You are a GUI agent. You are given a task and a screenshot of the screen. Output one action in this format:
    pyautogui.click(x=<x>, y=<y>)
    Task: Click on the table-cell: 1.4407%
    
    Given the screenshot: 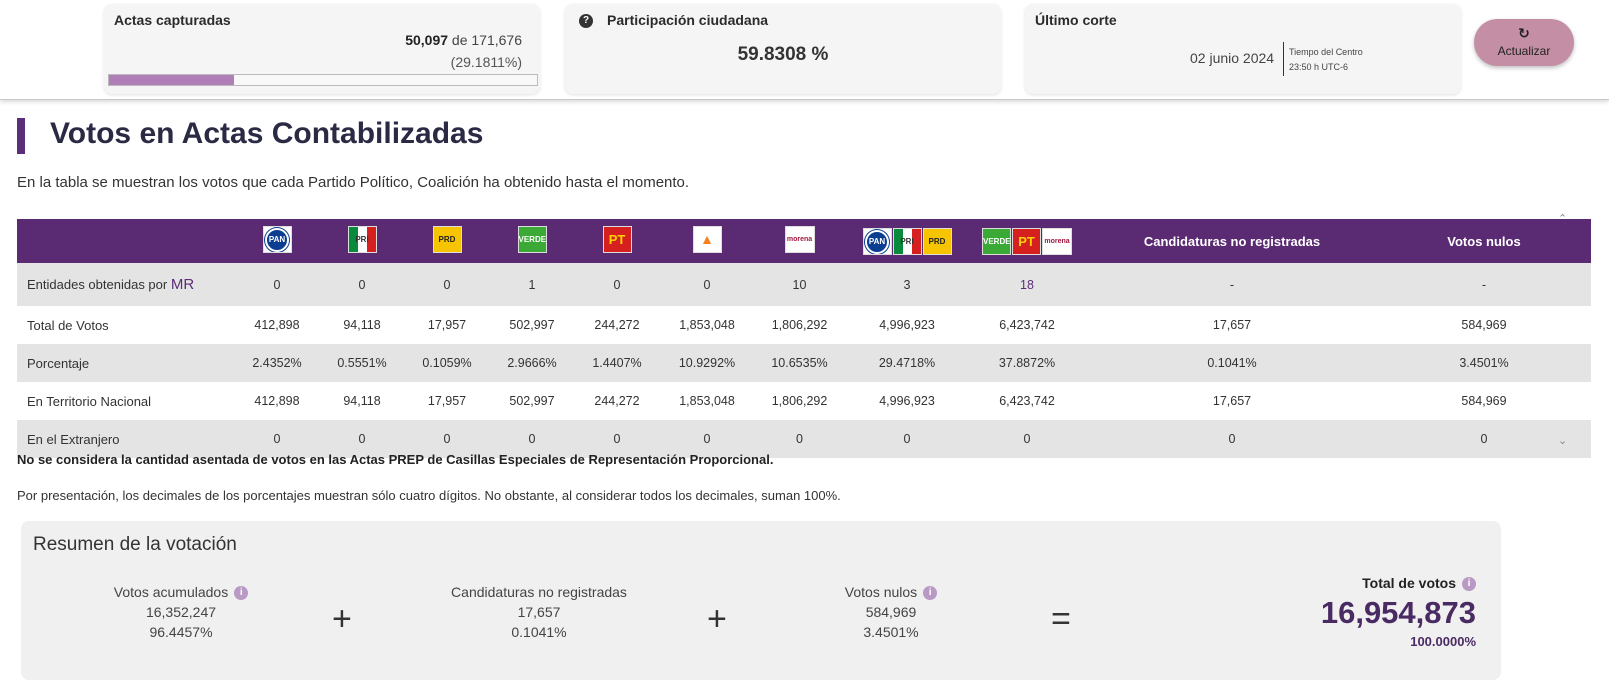 What is the action you would take?
    pyautogui.click(x=617, y=363)
    